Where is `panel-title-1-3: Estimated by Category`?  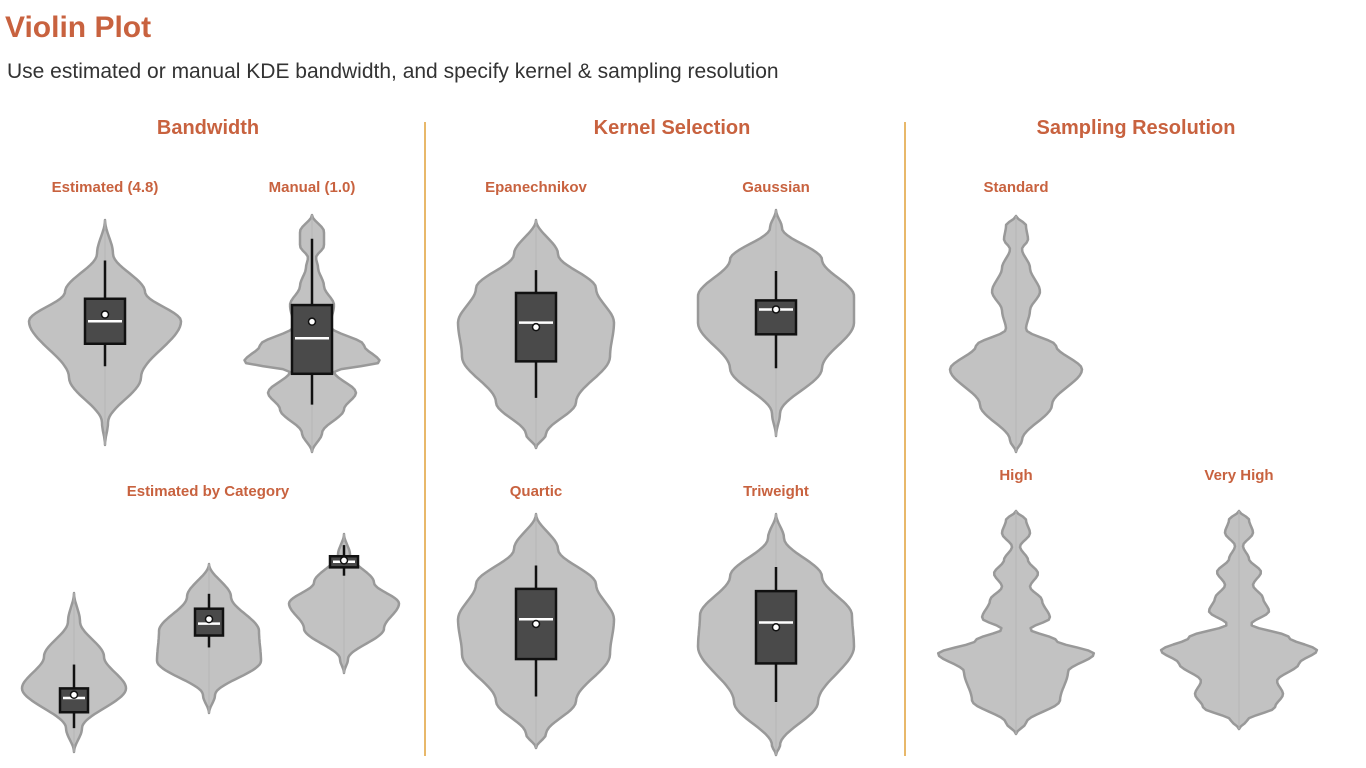
panel-title-1-3: Estimated by Category is located at coordinates (208, 491).